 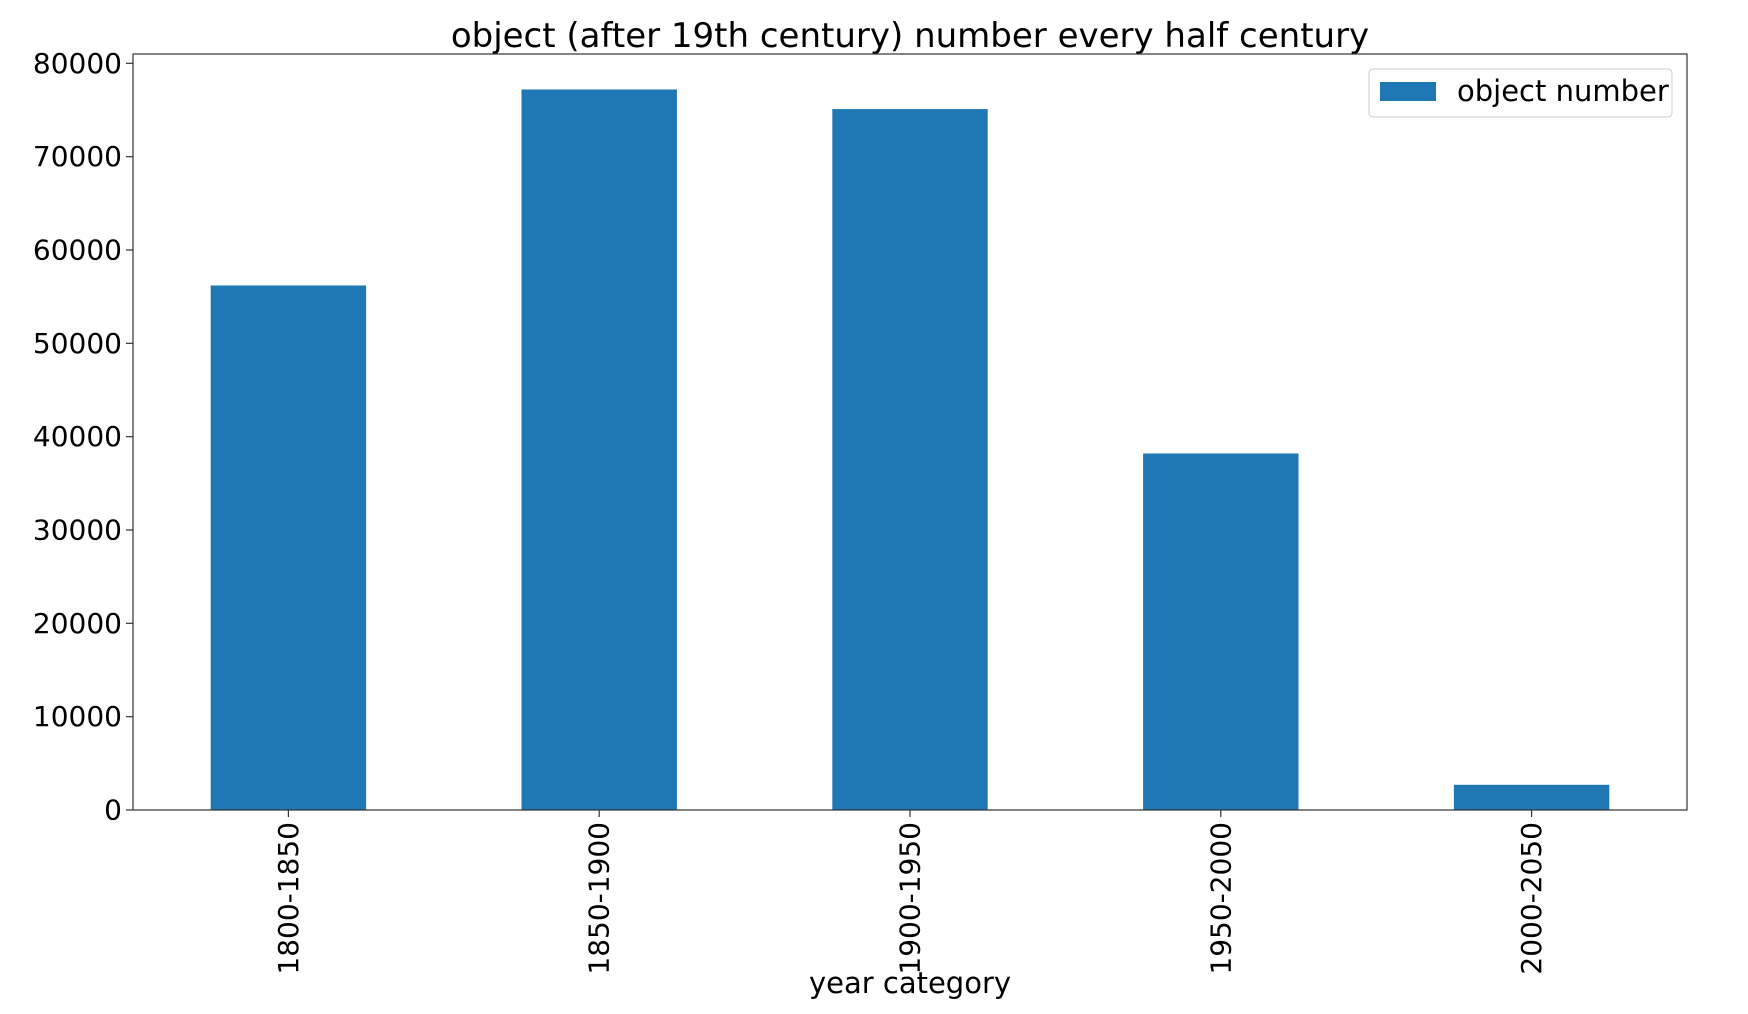 I want to click on legend-frame, so click(x=1520, y=93).